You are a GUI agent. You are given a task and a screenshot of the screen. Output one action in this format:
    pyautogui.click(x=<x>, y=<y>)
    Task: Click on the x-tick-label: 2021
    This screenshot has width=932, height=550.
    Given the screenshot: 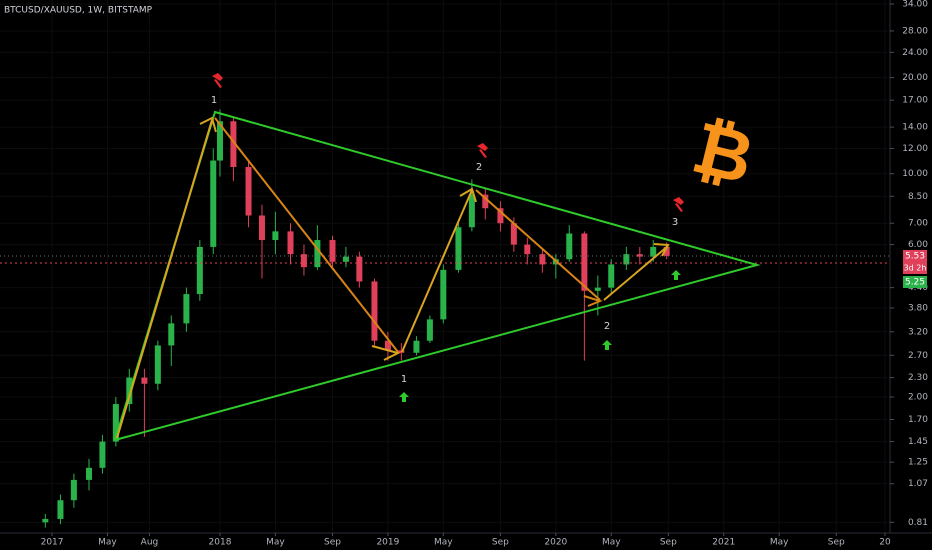 What is the action you would take?
    pyautogui.click(x=723, y=543)
    